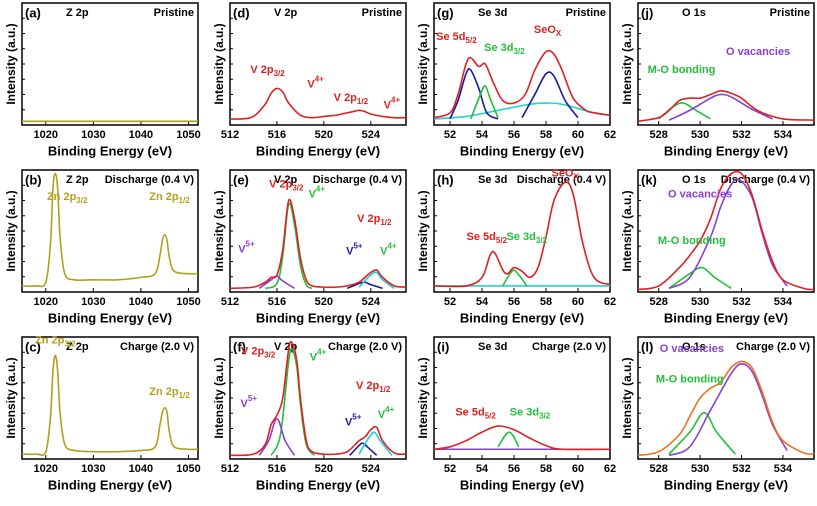 This screenshot has width=817, height=506. What do you see at coordinates (185, 395) in the screenshot?
I see `annotation-subscript: 1/2` at bounding box center [185, 395].